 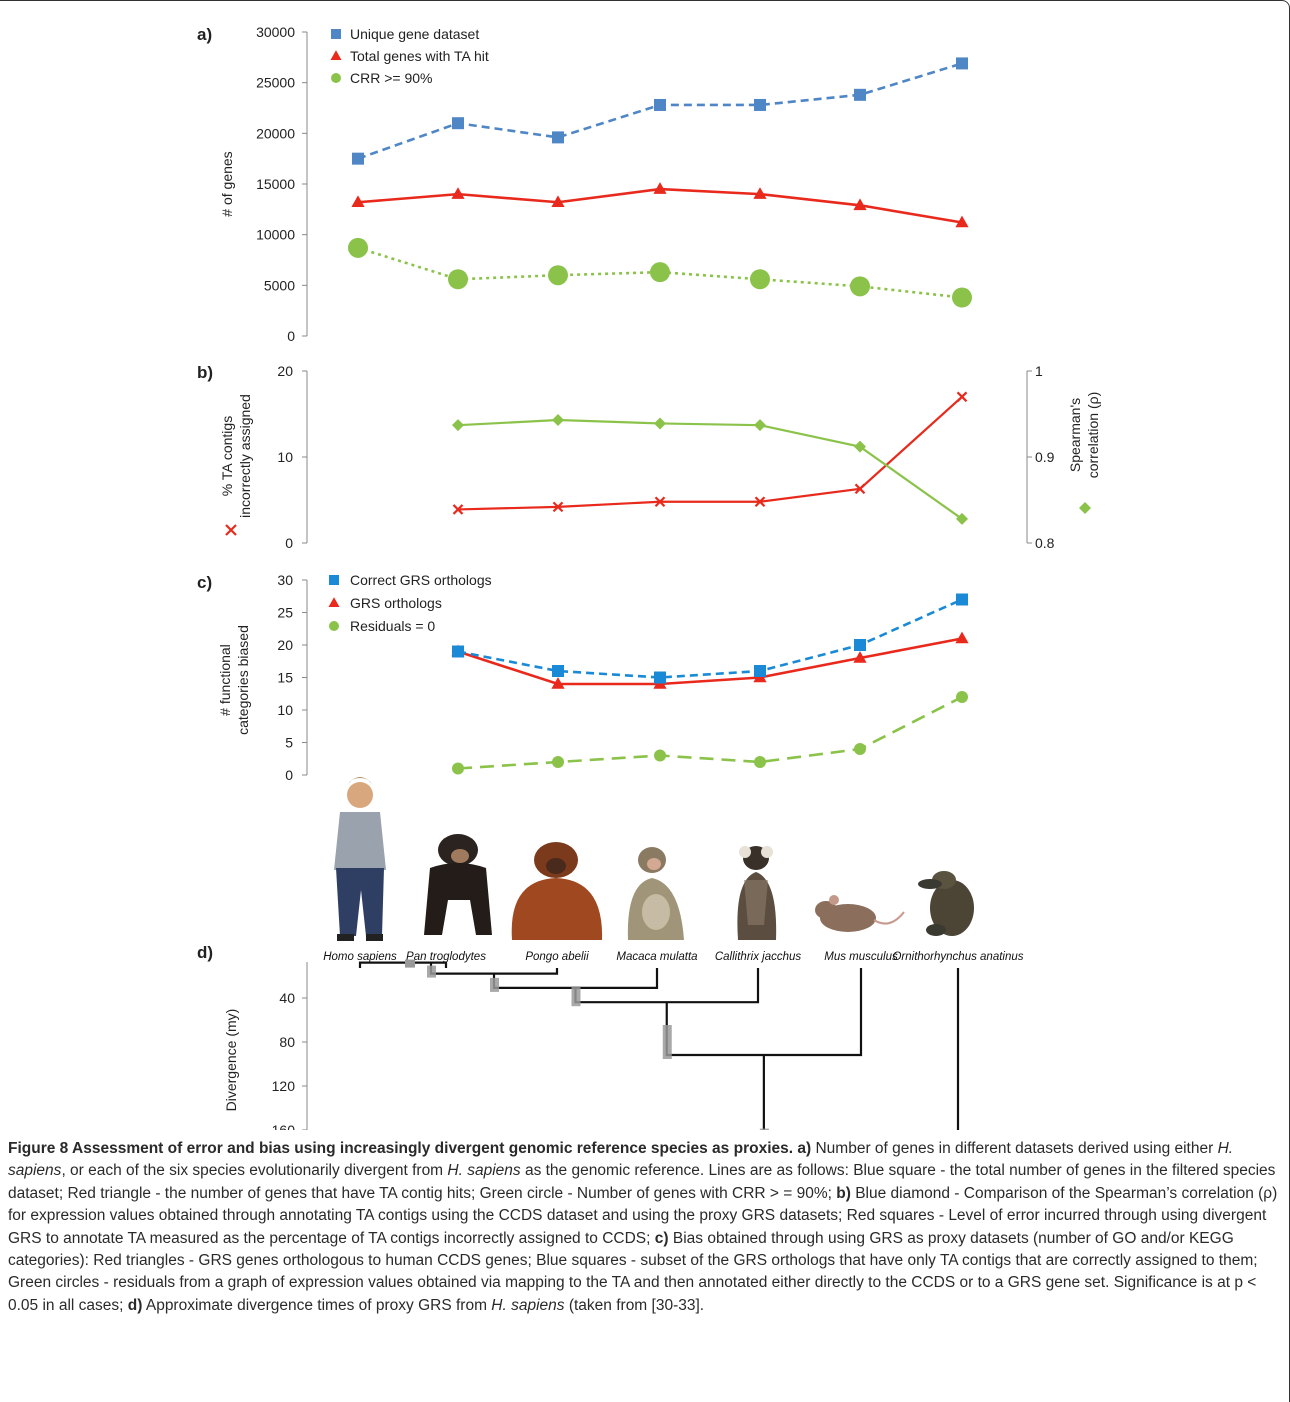 What do you see at coordinates (860, 913) in the screenshot?
I see `mouse-image` at bounding box center [860, 913].